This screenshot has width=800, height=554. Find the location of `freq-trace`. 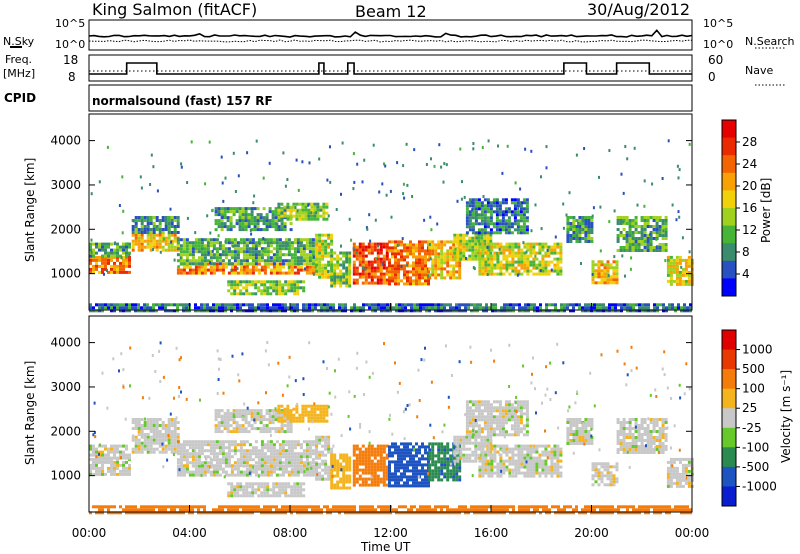

freq-trace is located at coordinates (390, 68).